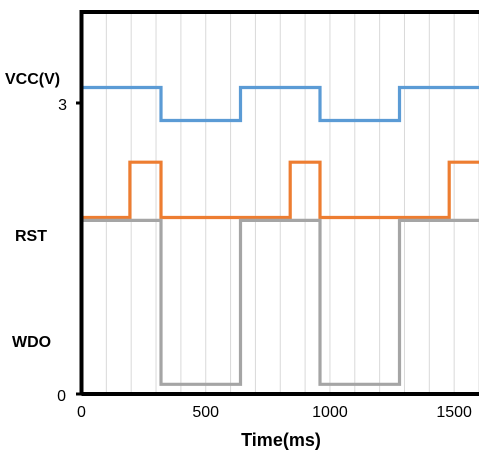 The image size is (479, 459). What do you see at coordinates (280, 104) in the screenshot?
I see `series-vcc-v-line` at bounding box center [280, 104].